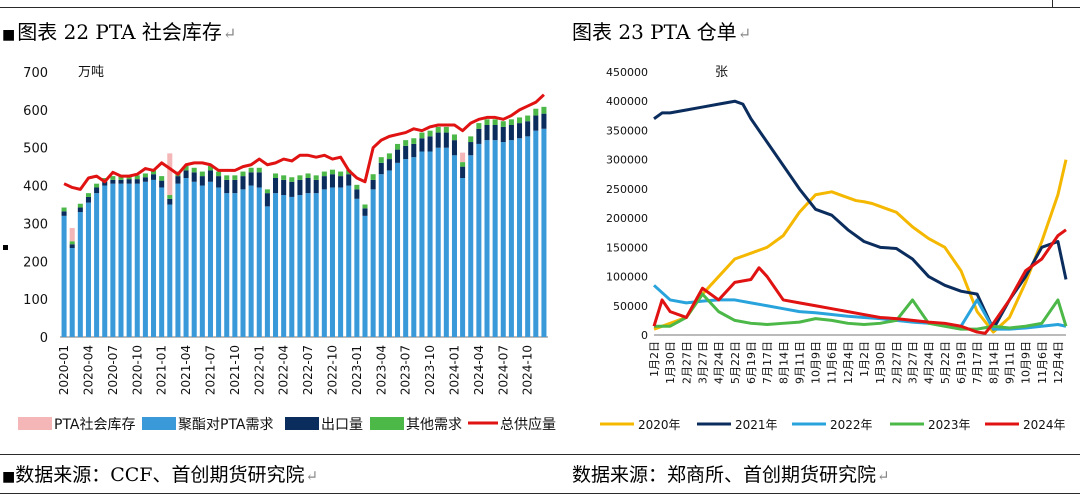 This screenshot has width=1080, height=501. What do you see at coordinates (162, 370) in the screenshot?
I see `x-tick-label: 2021-01` at bounding box center [162, 370].